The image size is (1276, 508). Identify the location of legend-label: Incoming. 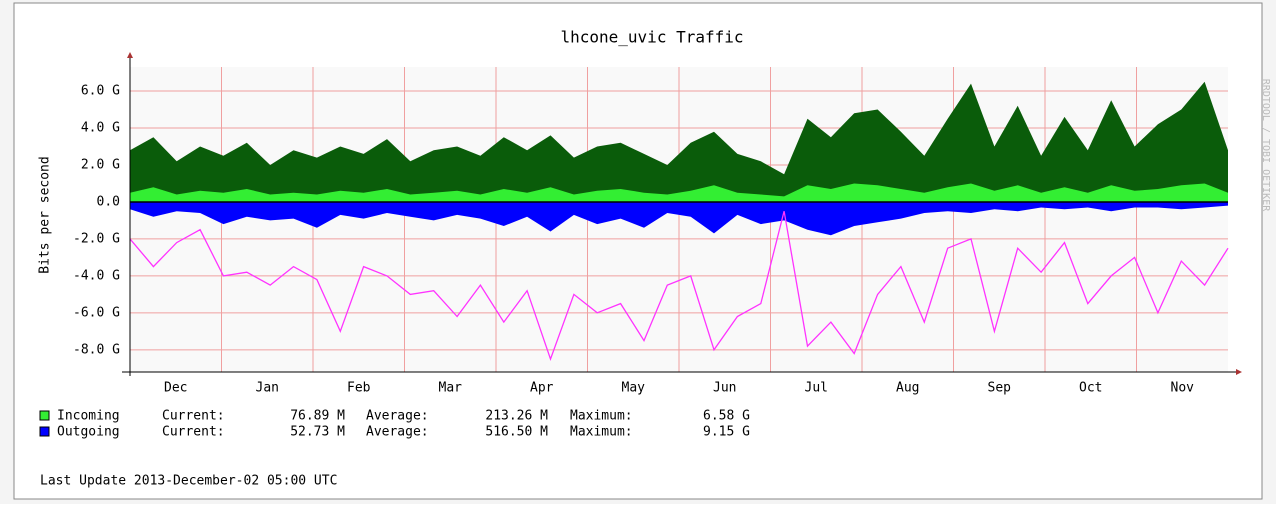
(88, 416).